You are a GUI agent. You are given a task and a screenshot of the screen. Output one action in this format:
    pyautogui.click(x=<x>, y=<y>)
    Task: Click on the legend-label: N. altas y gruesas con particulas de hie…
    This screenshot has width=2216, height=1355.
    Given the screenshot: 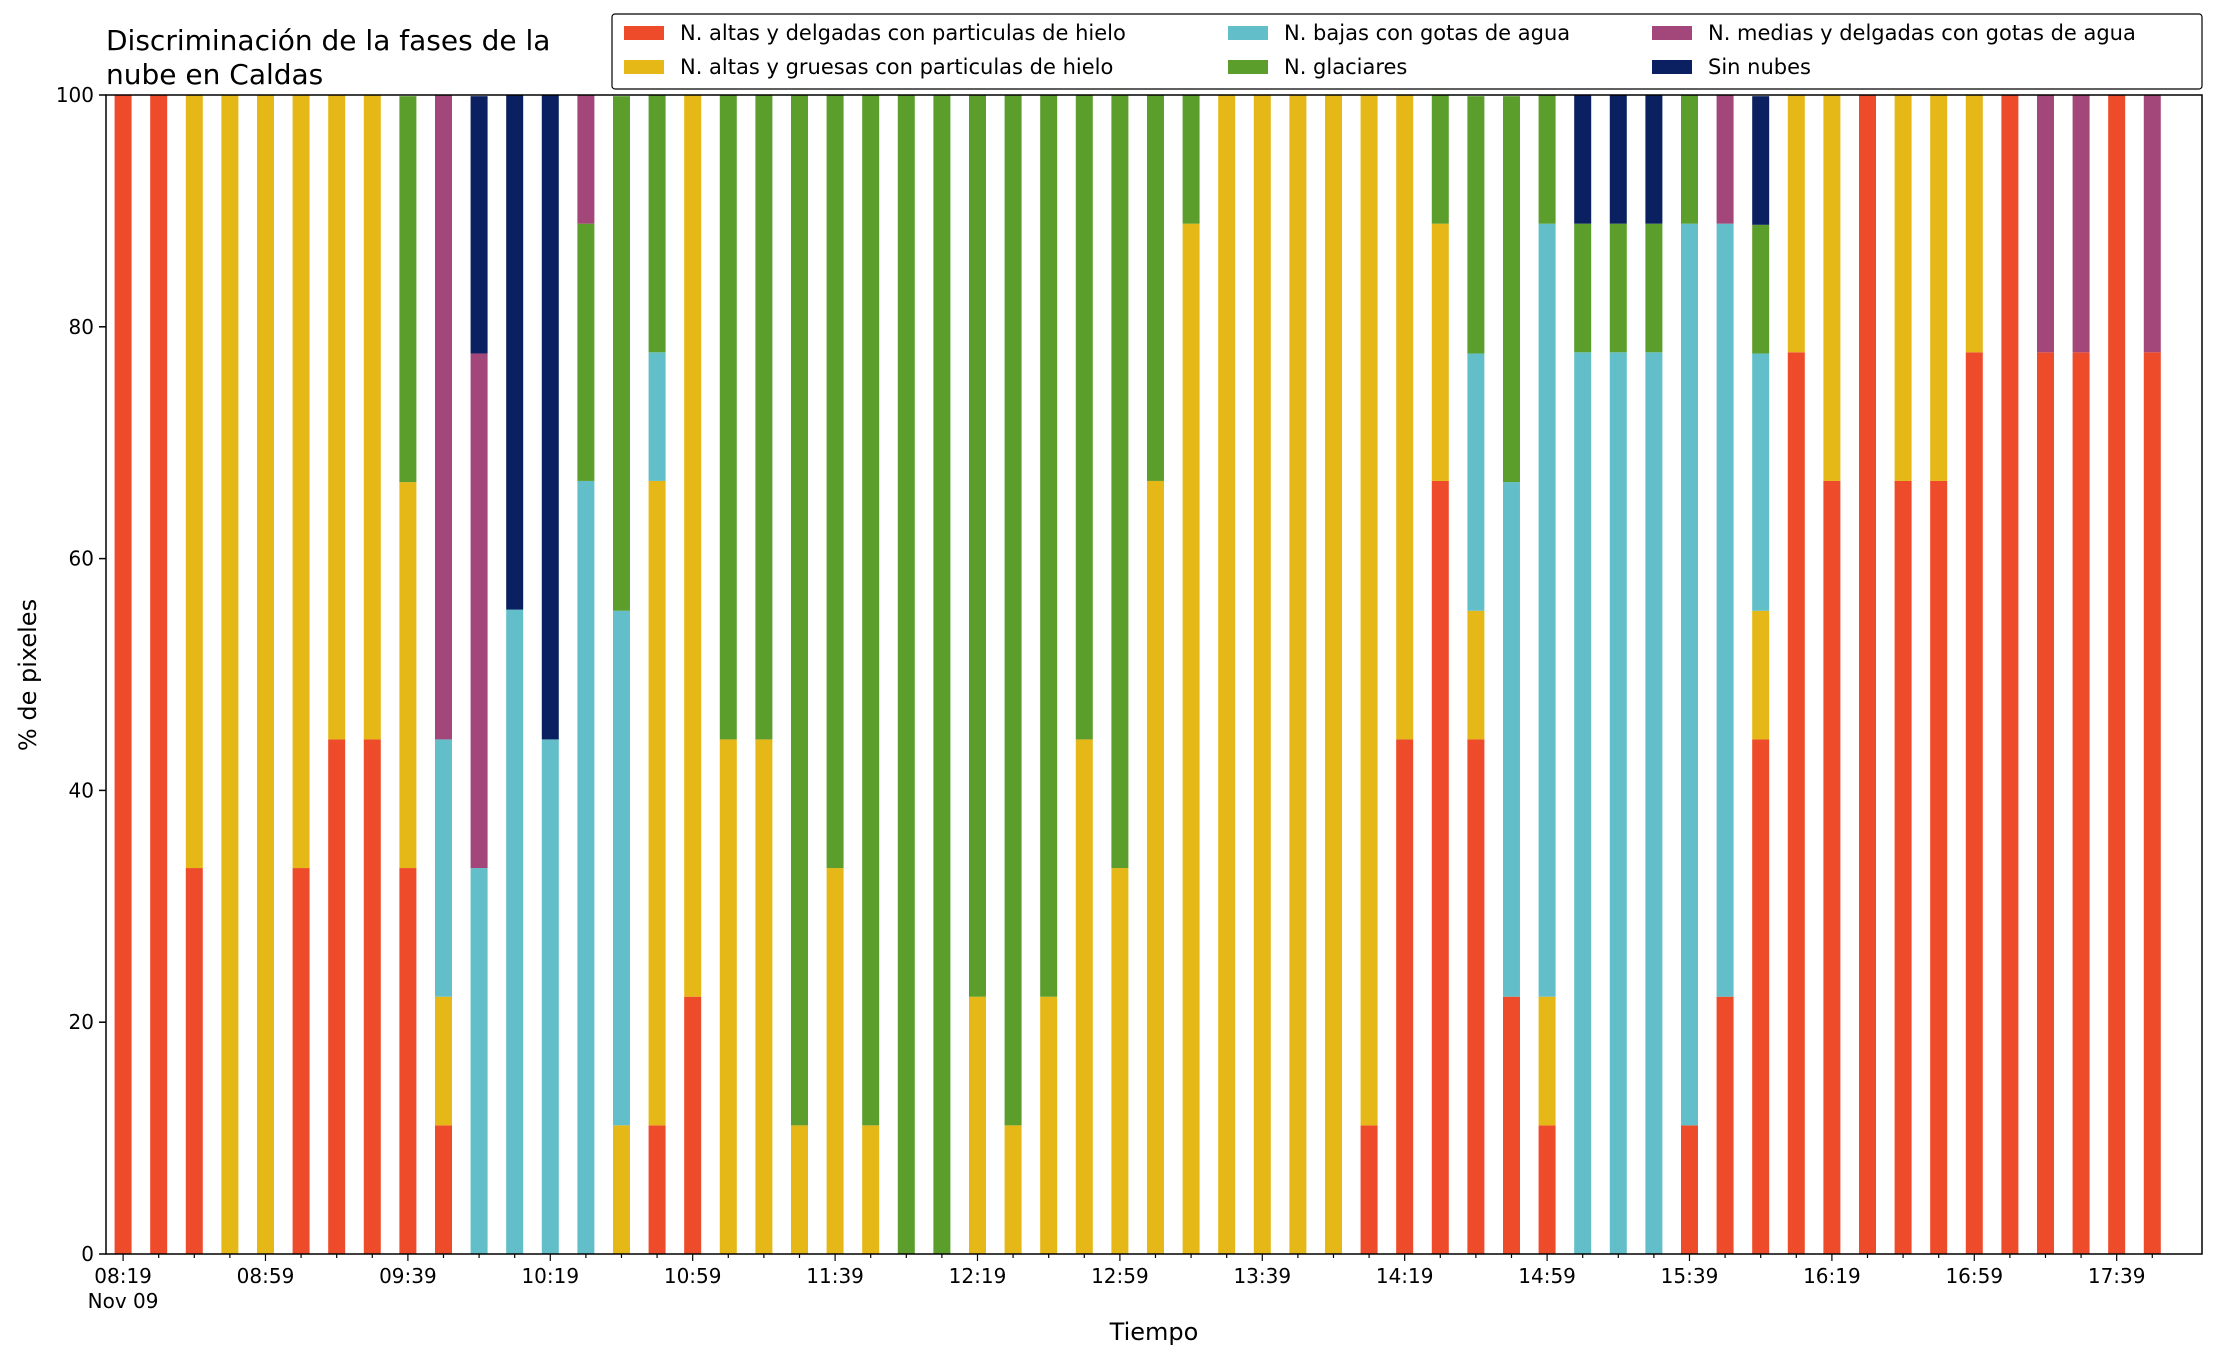 What is the action you would take?
    pyautogui.click(x=896, y=67)
    